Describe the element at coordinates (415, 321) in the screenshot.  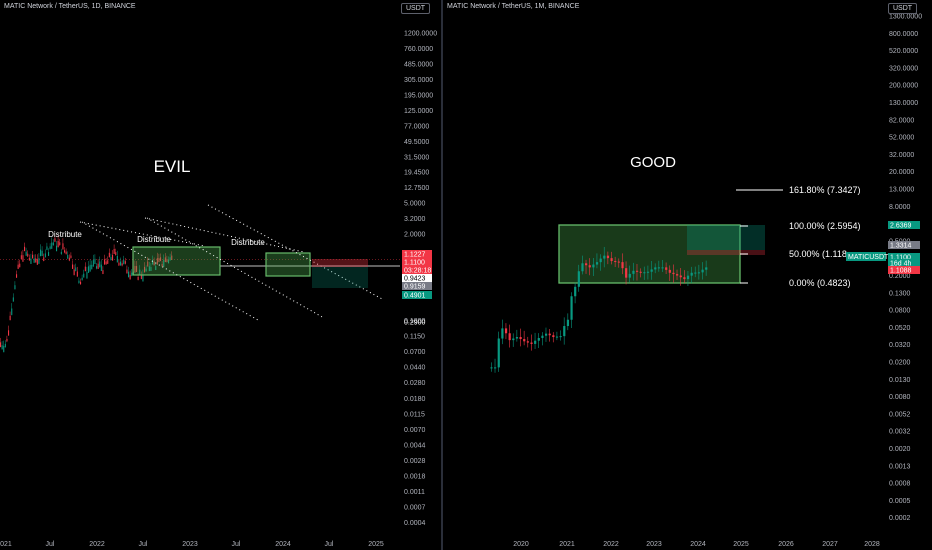
I see `y-tick-label: 0.1800` at that location.